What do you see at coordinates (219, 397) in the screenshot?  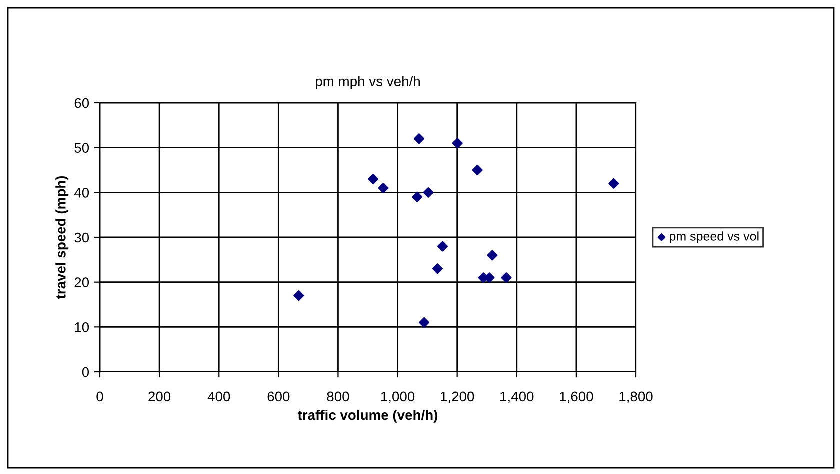 I see `x-tick-label: 400` at bounding box center [219, 397].